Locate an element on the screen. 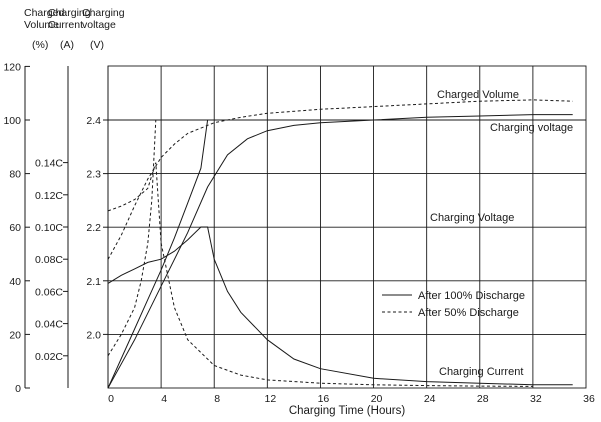 The height and width of the screenshot is (422, 601). volume-tick-label: 100 is located at coordinates (12, 121).